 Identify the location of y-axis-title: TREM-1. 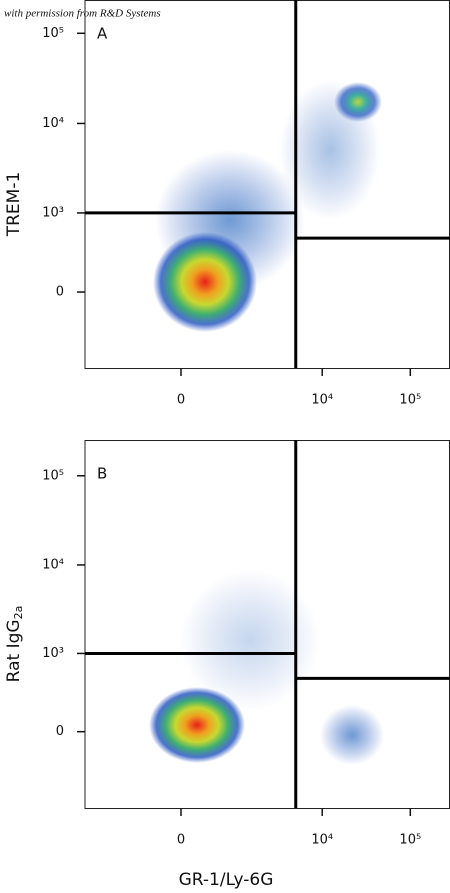
(14, 205).